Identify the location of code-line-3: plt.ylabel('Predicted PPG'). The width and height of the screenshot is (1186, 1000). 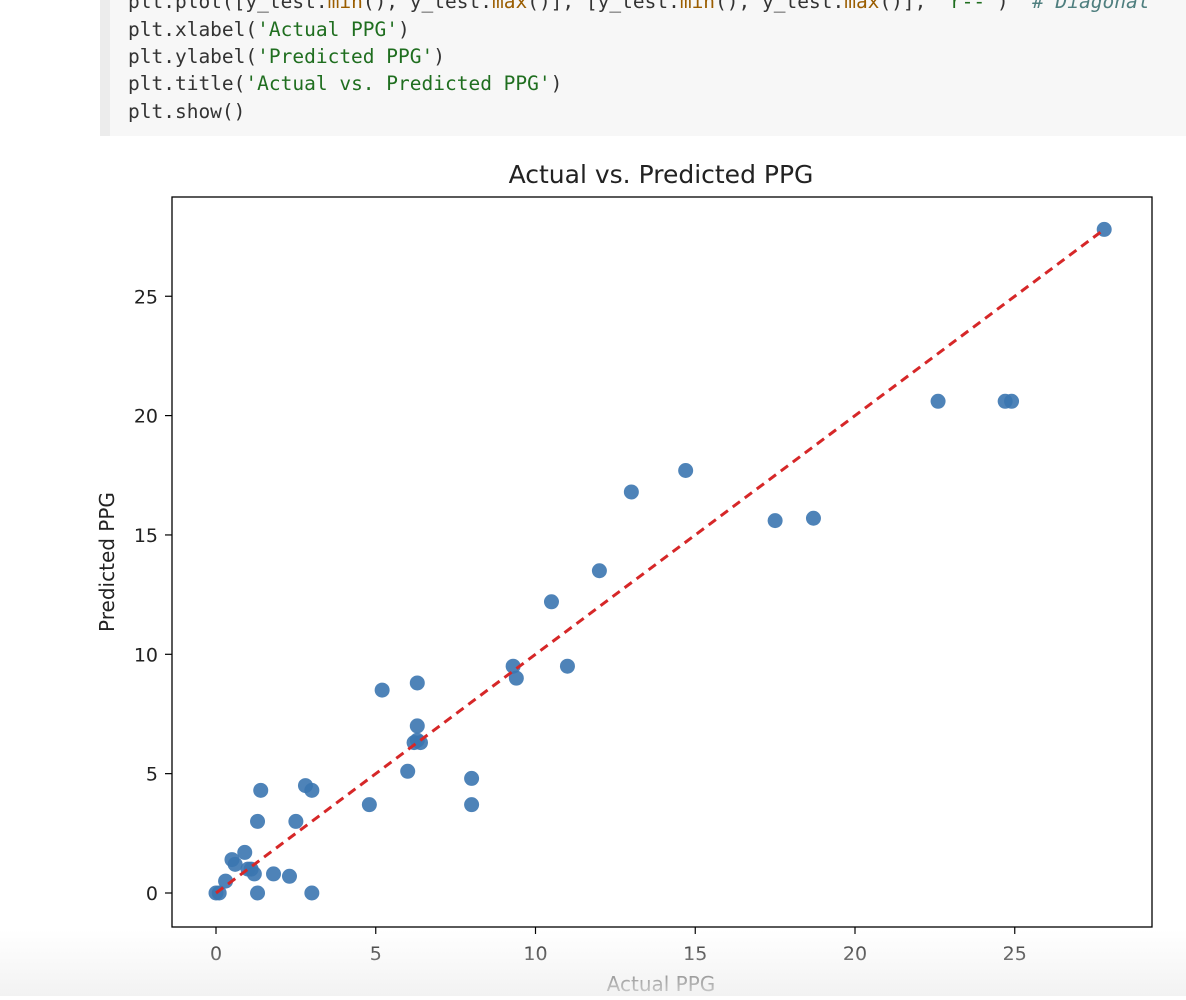
(286, 57).